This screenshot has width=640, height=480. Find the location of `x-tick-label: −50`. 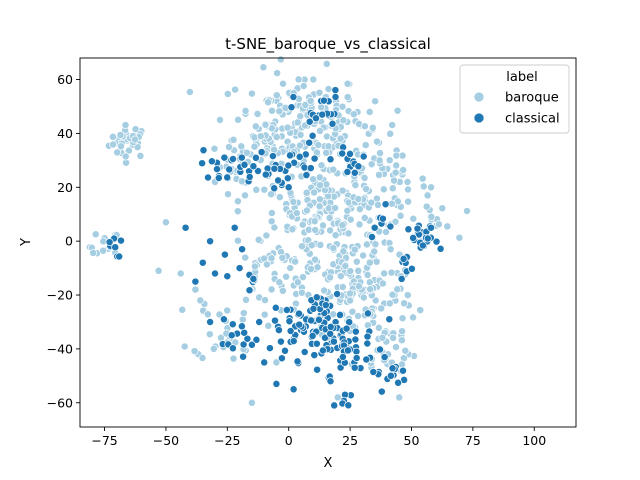

x-tick-label: −50 is located at coordinates (166, 440).